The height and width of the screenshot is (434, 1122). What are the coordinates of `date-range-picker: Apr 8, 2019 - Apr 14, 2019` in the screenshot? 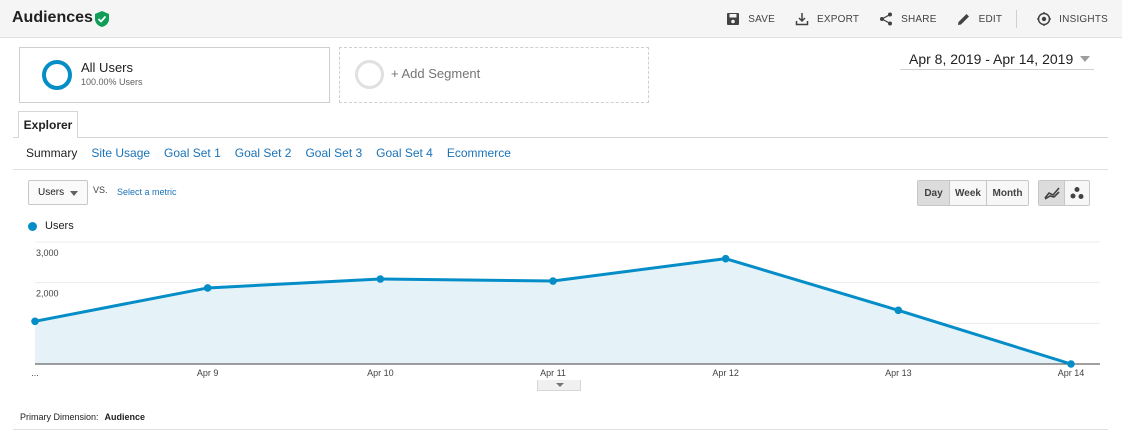 It's located at (997, 59).